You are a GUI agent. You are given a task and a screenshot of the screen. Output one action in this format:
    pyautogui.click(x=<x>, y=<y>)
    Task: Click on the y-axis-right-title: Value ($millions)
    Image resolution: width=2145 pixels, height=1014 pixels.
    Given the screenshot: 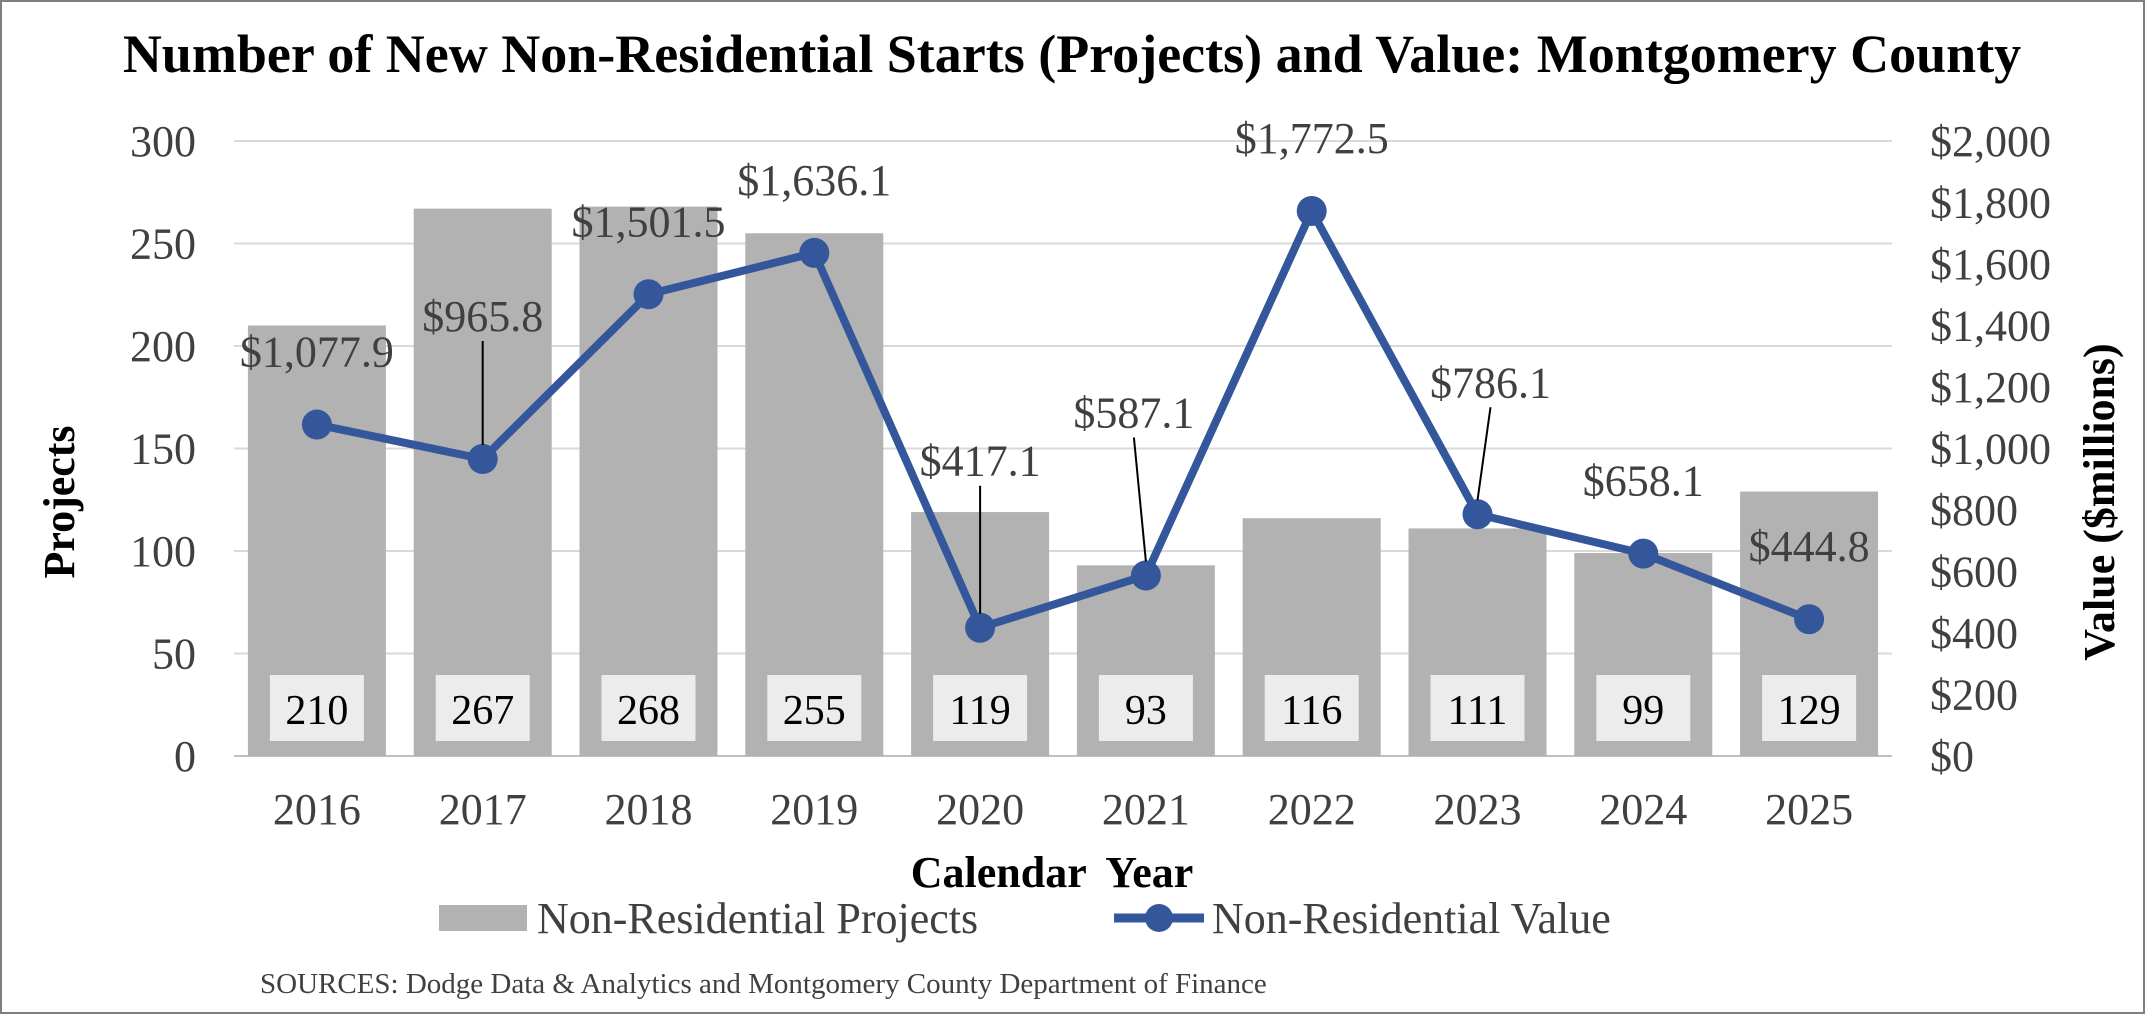 What is the action you would take?
    pyautogui.click(x=2099, y=501)
    